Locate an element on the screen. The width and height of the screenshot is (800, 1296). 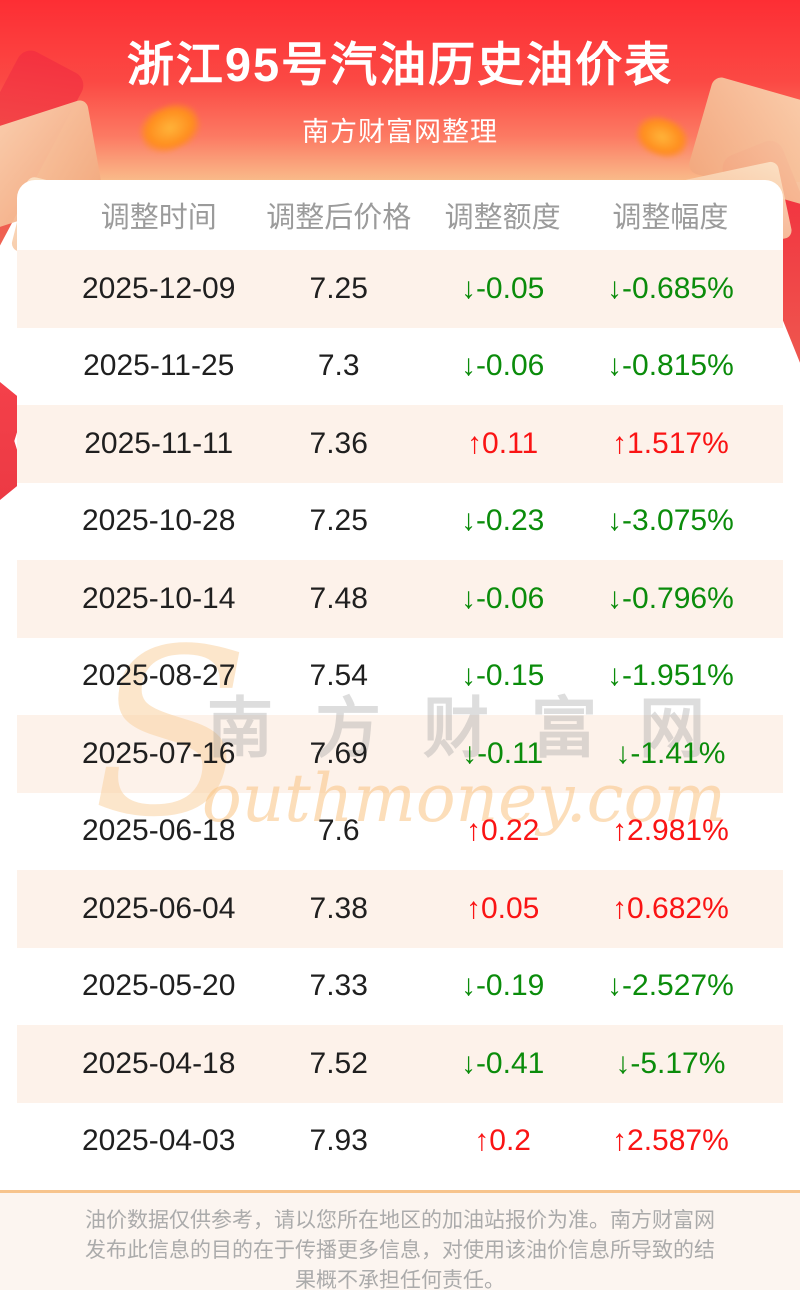
adjusted-price: 7.93 is located at coordinates (338, 1141).